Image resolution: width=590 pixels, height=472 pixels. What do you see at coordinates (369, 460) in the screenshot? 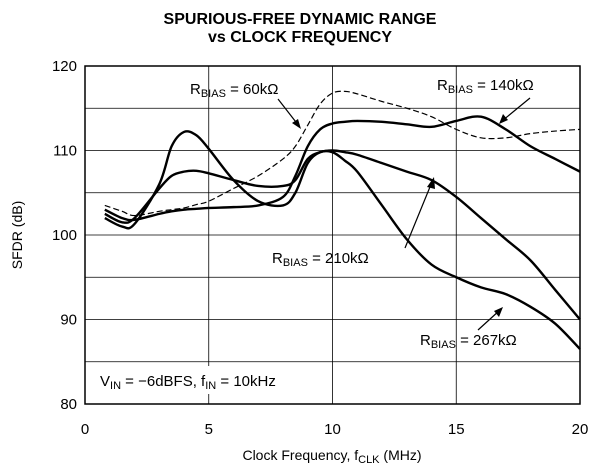
I see `subscript: CLK` at bounding box center [369, 460].